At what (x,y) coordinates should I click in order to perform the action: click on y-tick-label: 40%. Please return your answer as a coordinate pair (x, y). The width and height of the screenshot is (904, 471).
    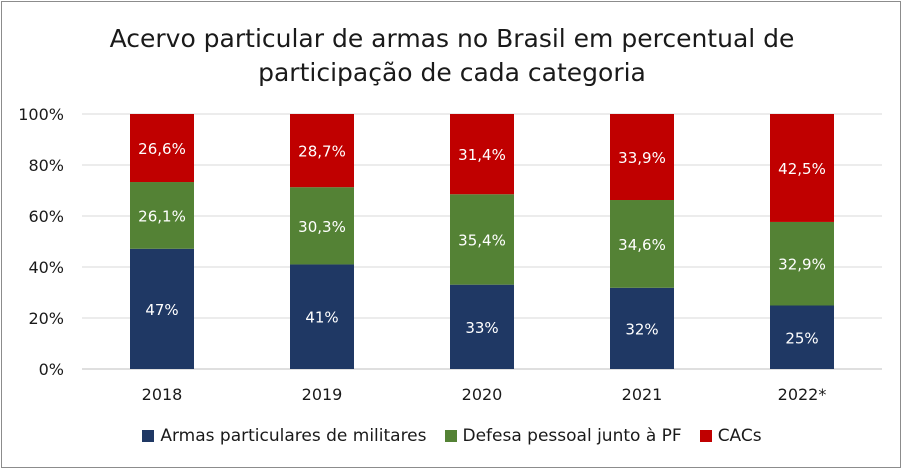
    Looking at the image, I should click on (46, 267).